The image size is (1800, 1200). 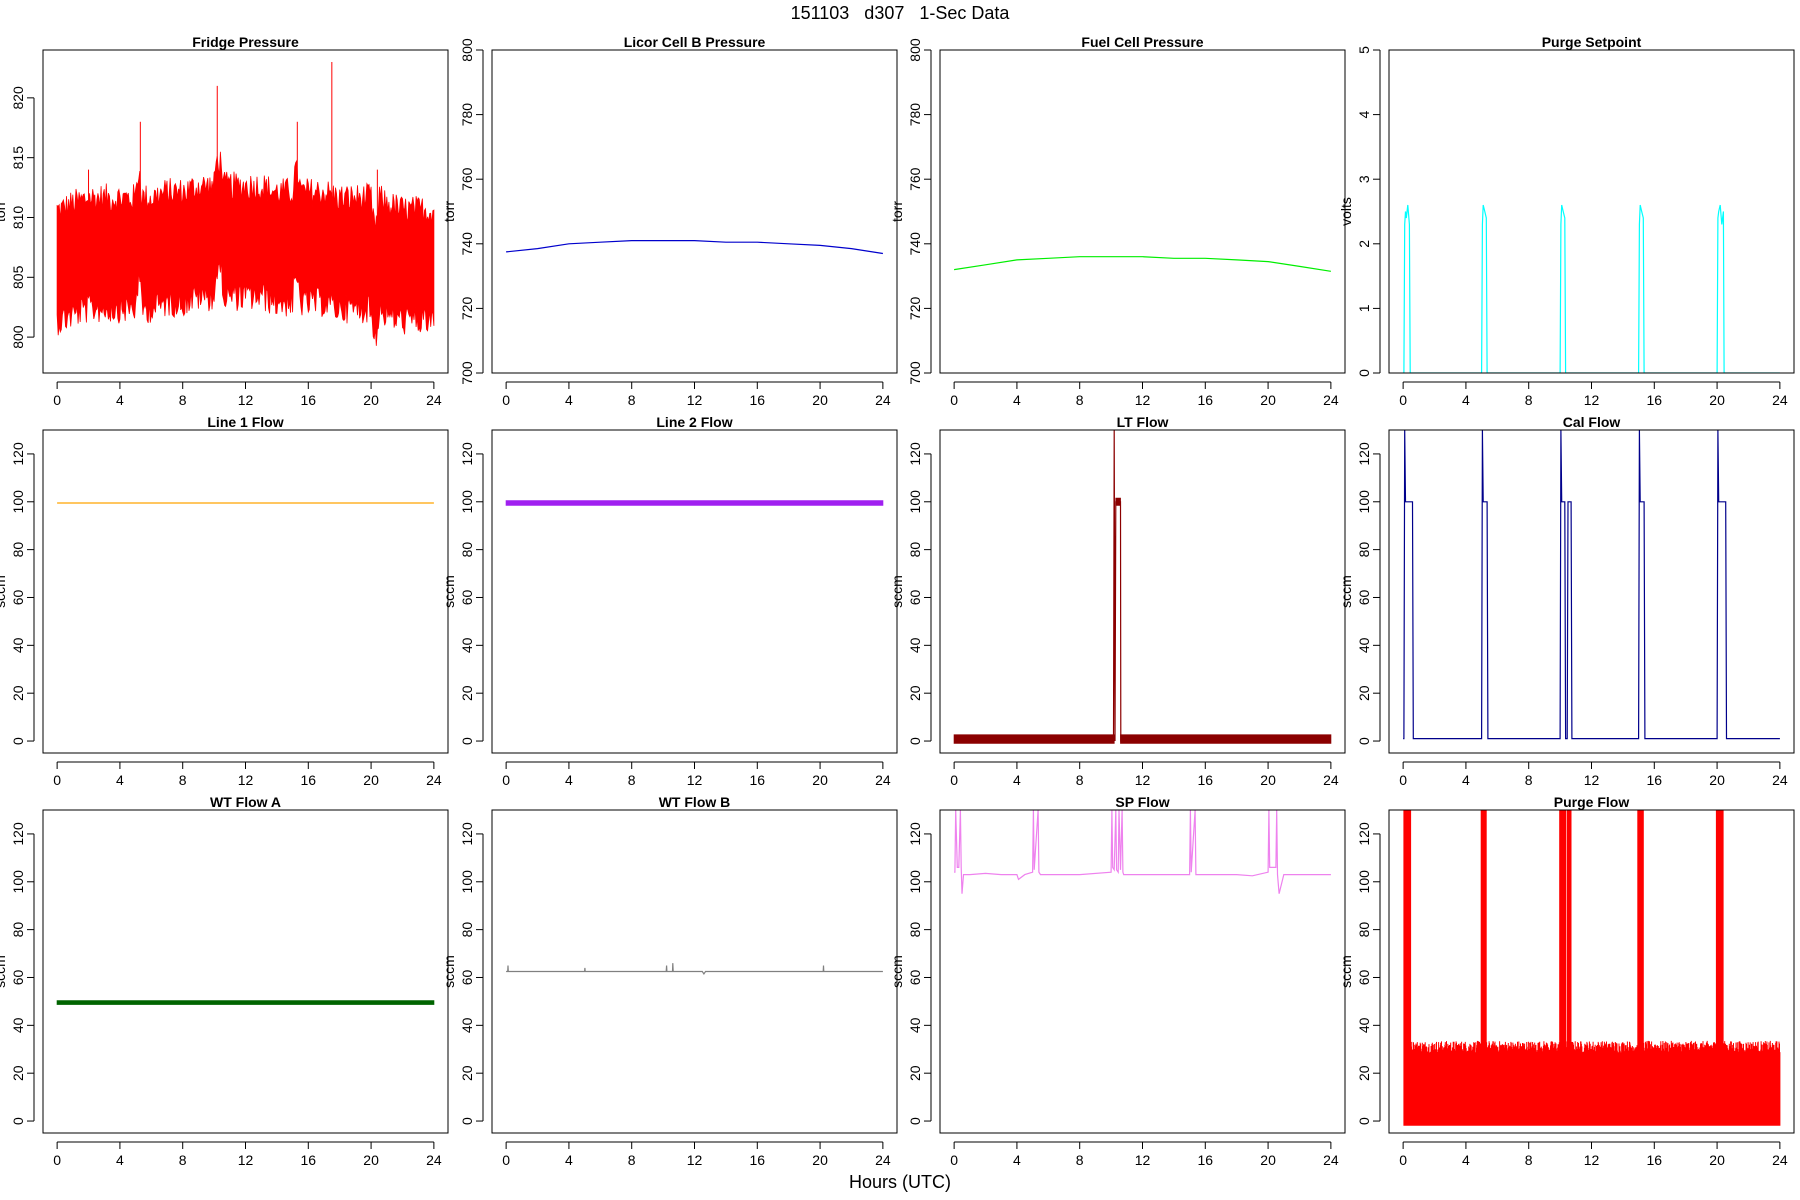 I want to click on y-axis-label: volts, so click(x=1346, y=211).